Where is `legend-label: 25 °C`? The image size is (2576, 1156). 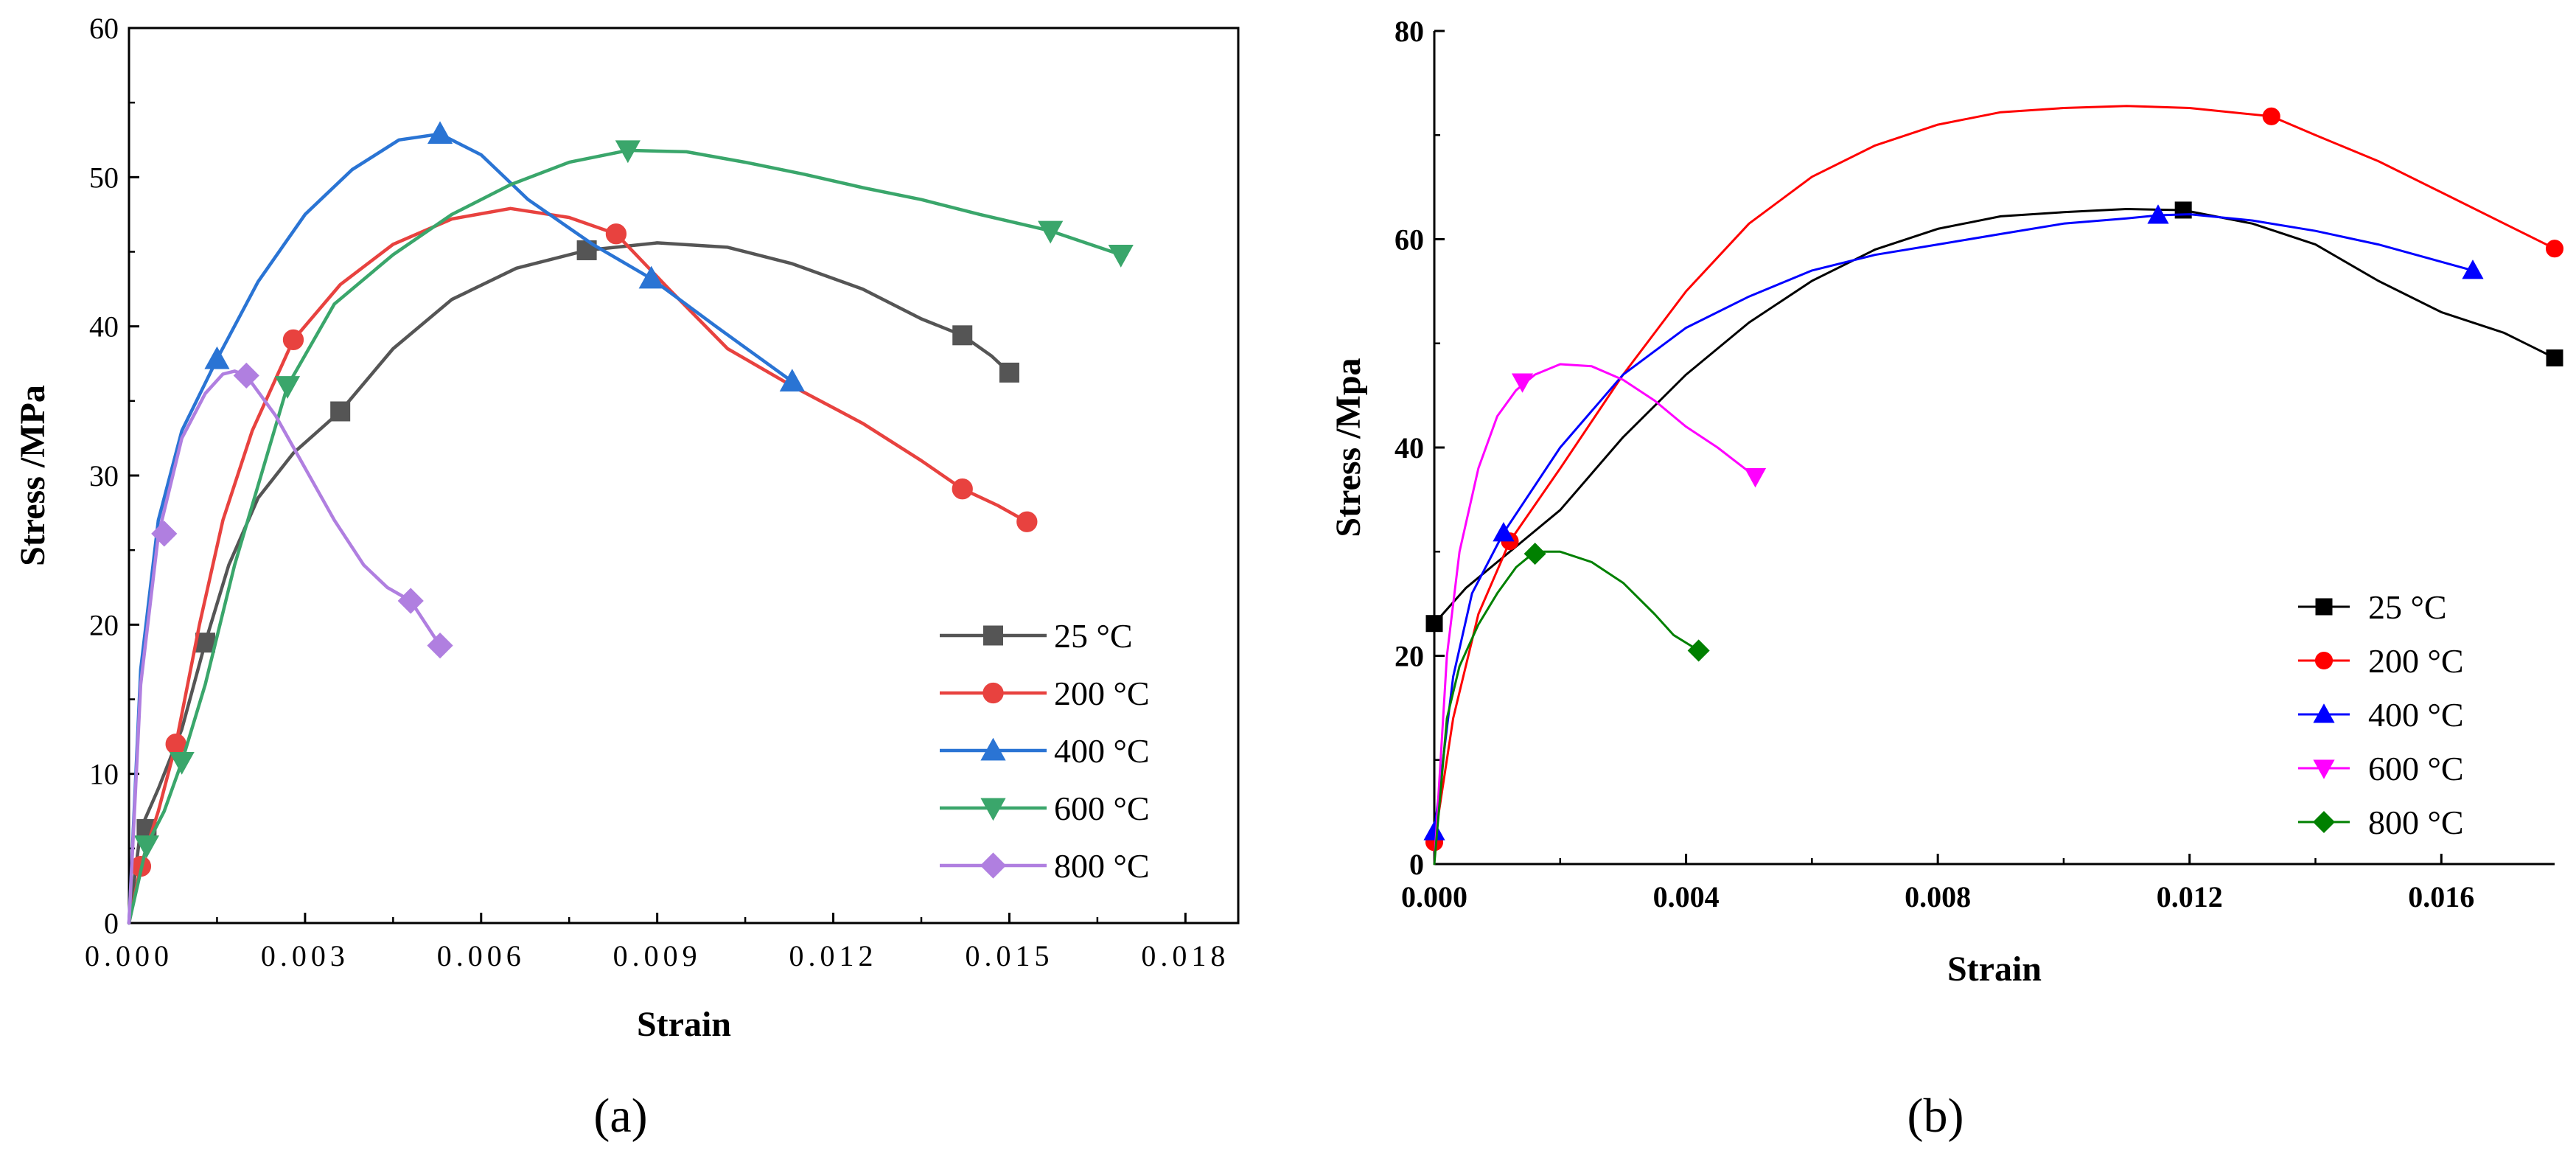 legend-label: 25 °C is located at coordinates (1093, 636).